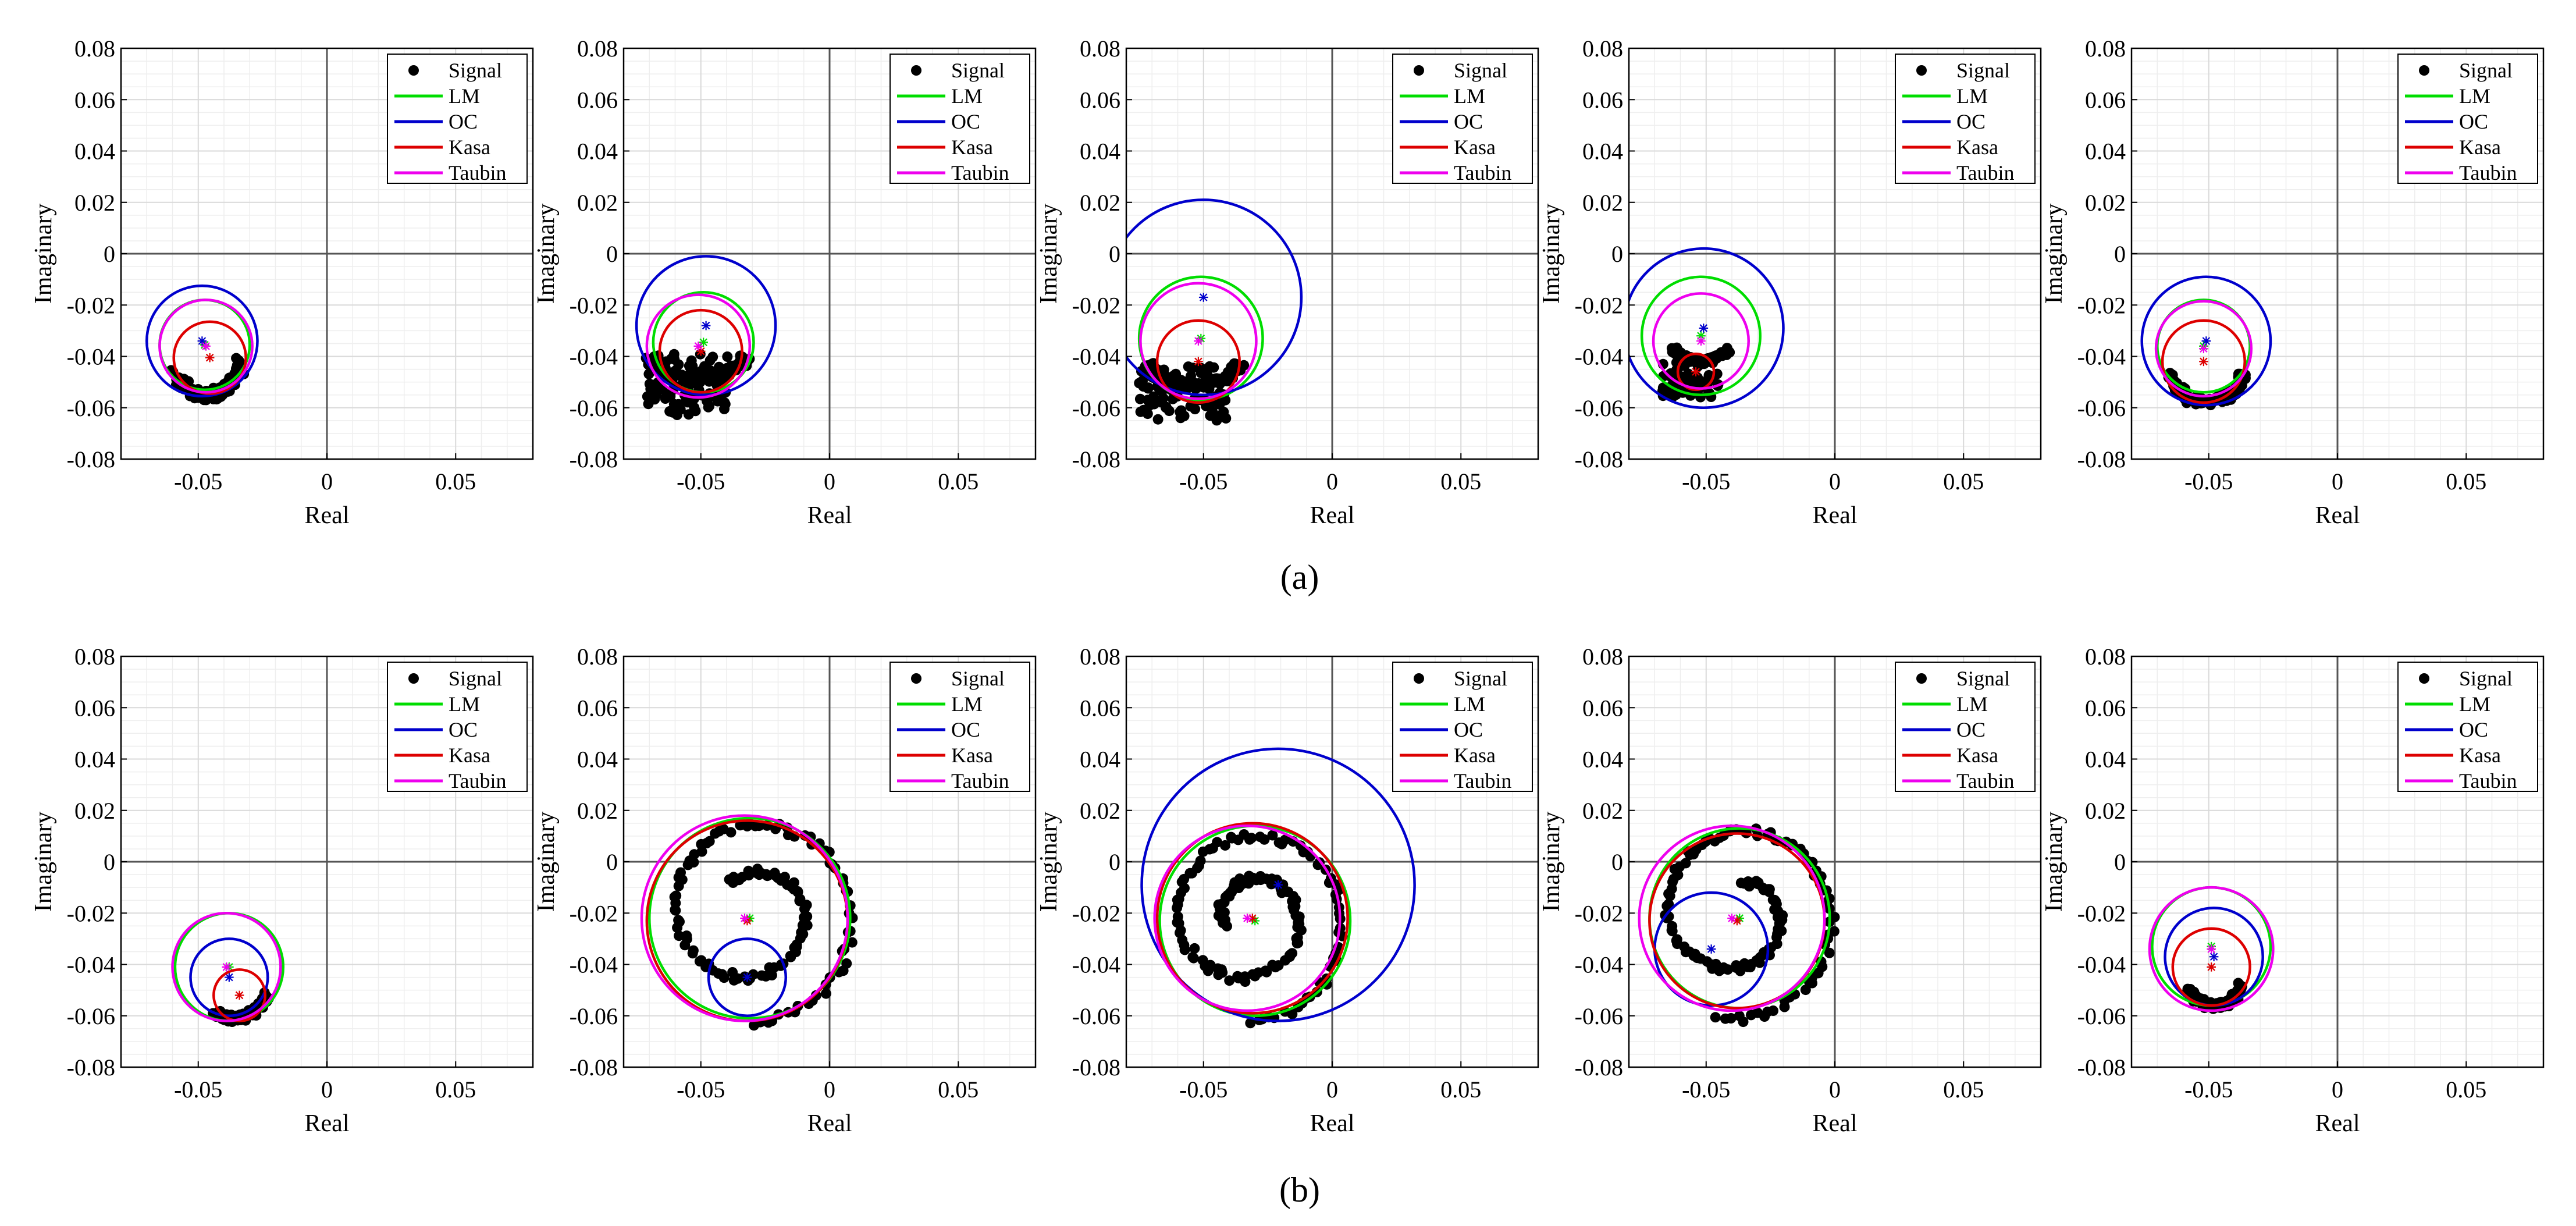 The height and width of the screenshot is (1226, 2576). Describe the element at coordinates (1260, 929) in the screenshot. I see `signal-series` at that location.